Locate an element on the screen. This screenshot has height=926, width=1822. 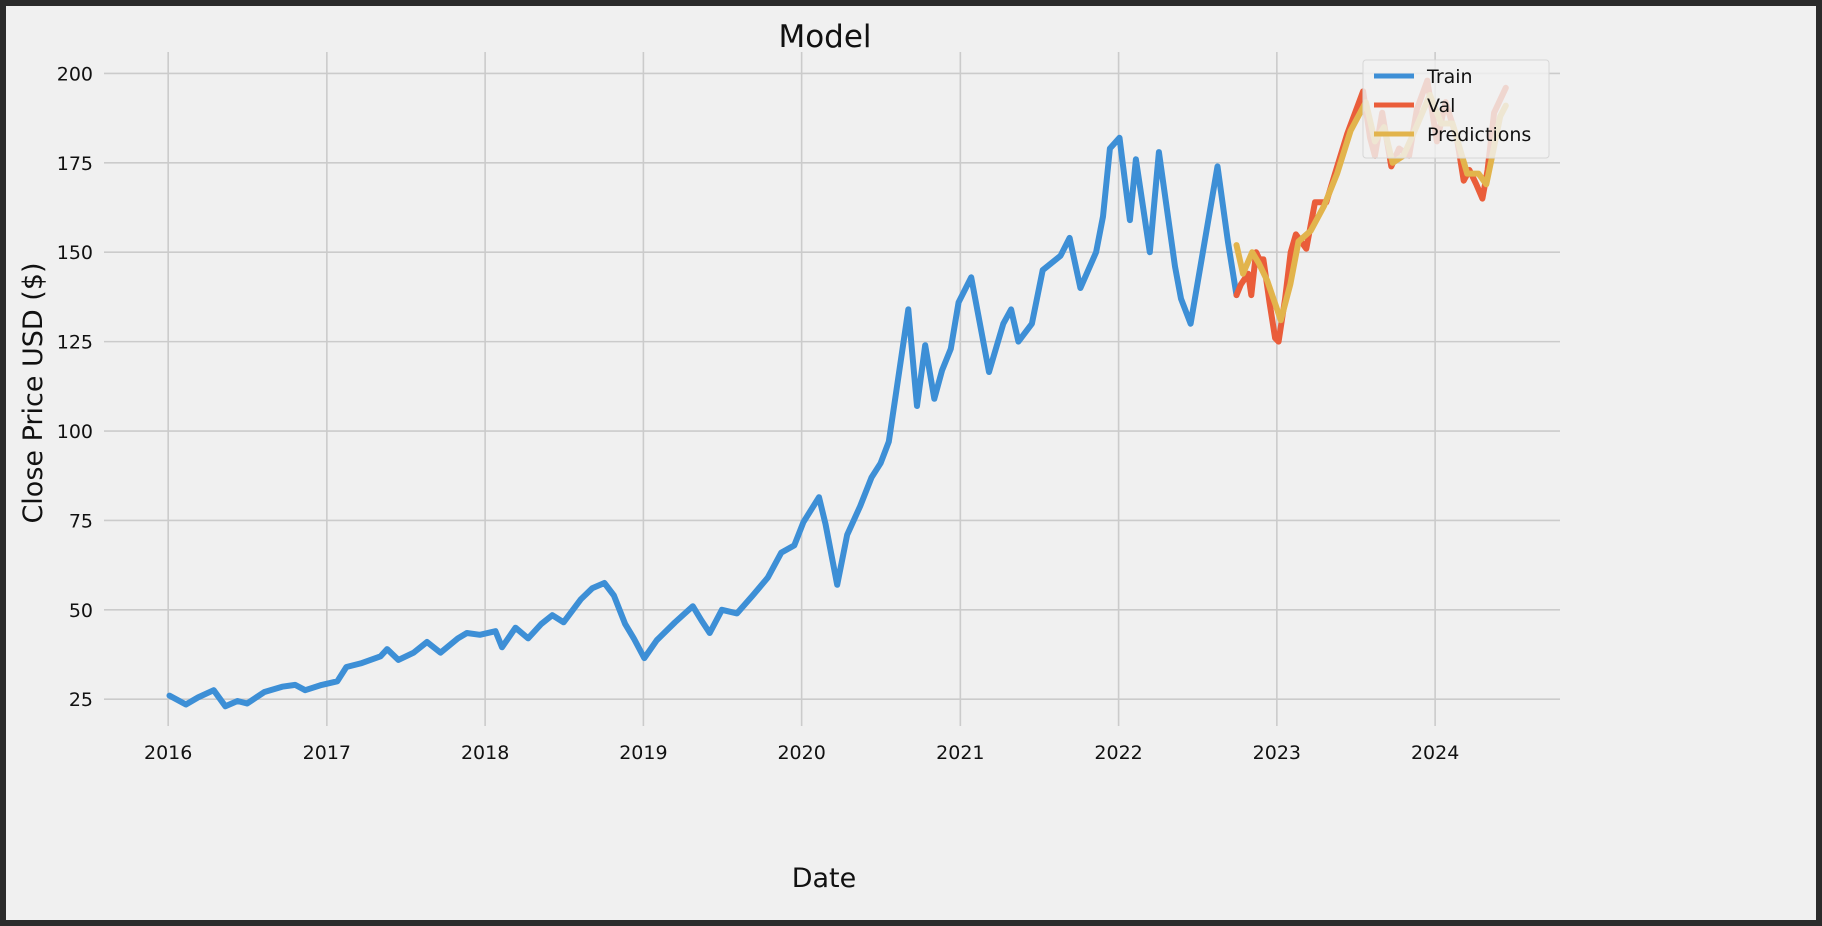
chart-title: Model is located at coordinates (824, 37).